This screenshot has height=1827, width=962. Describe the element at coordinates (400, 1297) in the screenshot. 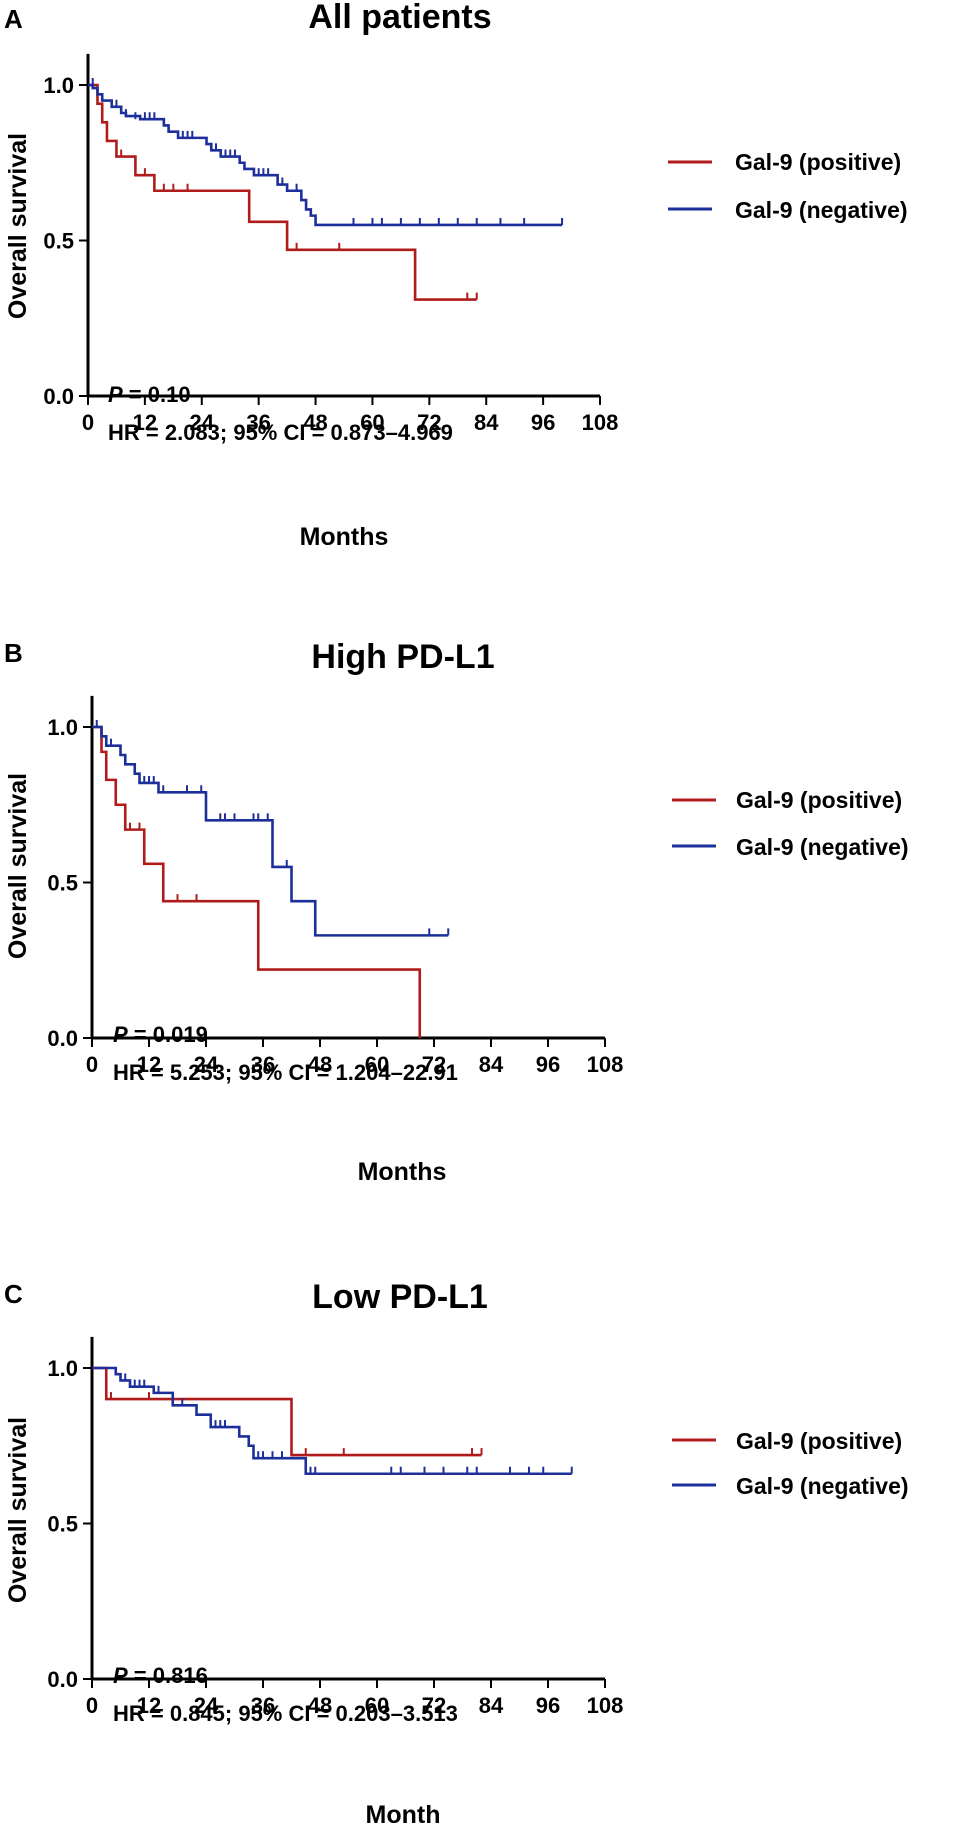

I see `chart-title: Low PD-L1` at that location.